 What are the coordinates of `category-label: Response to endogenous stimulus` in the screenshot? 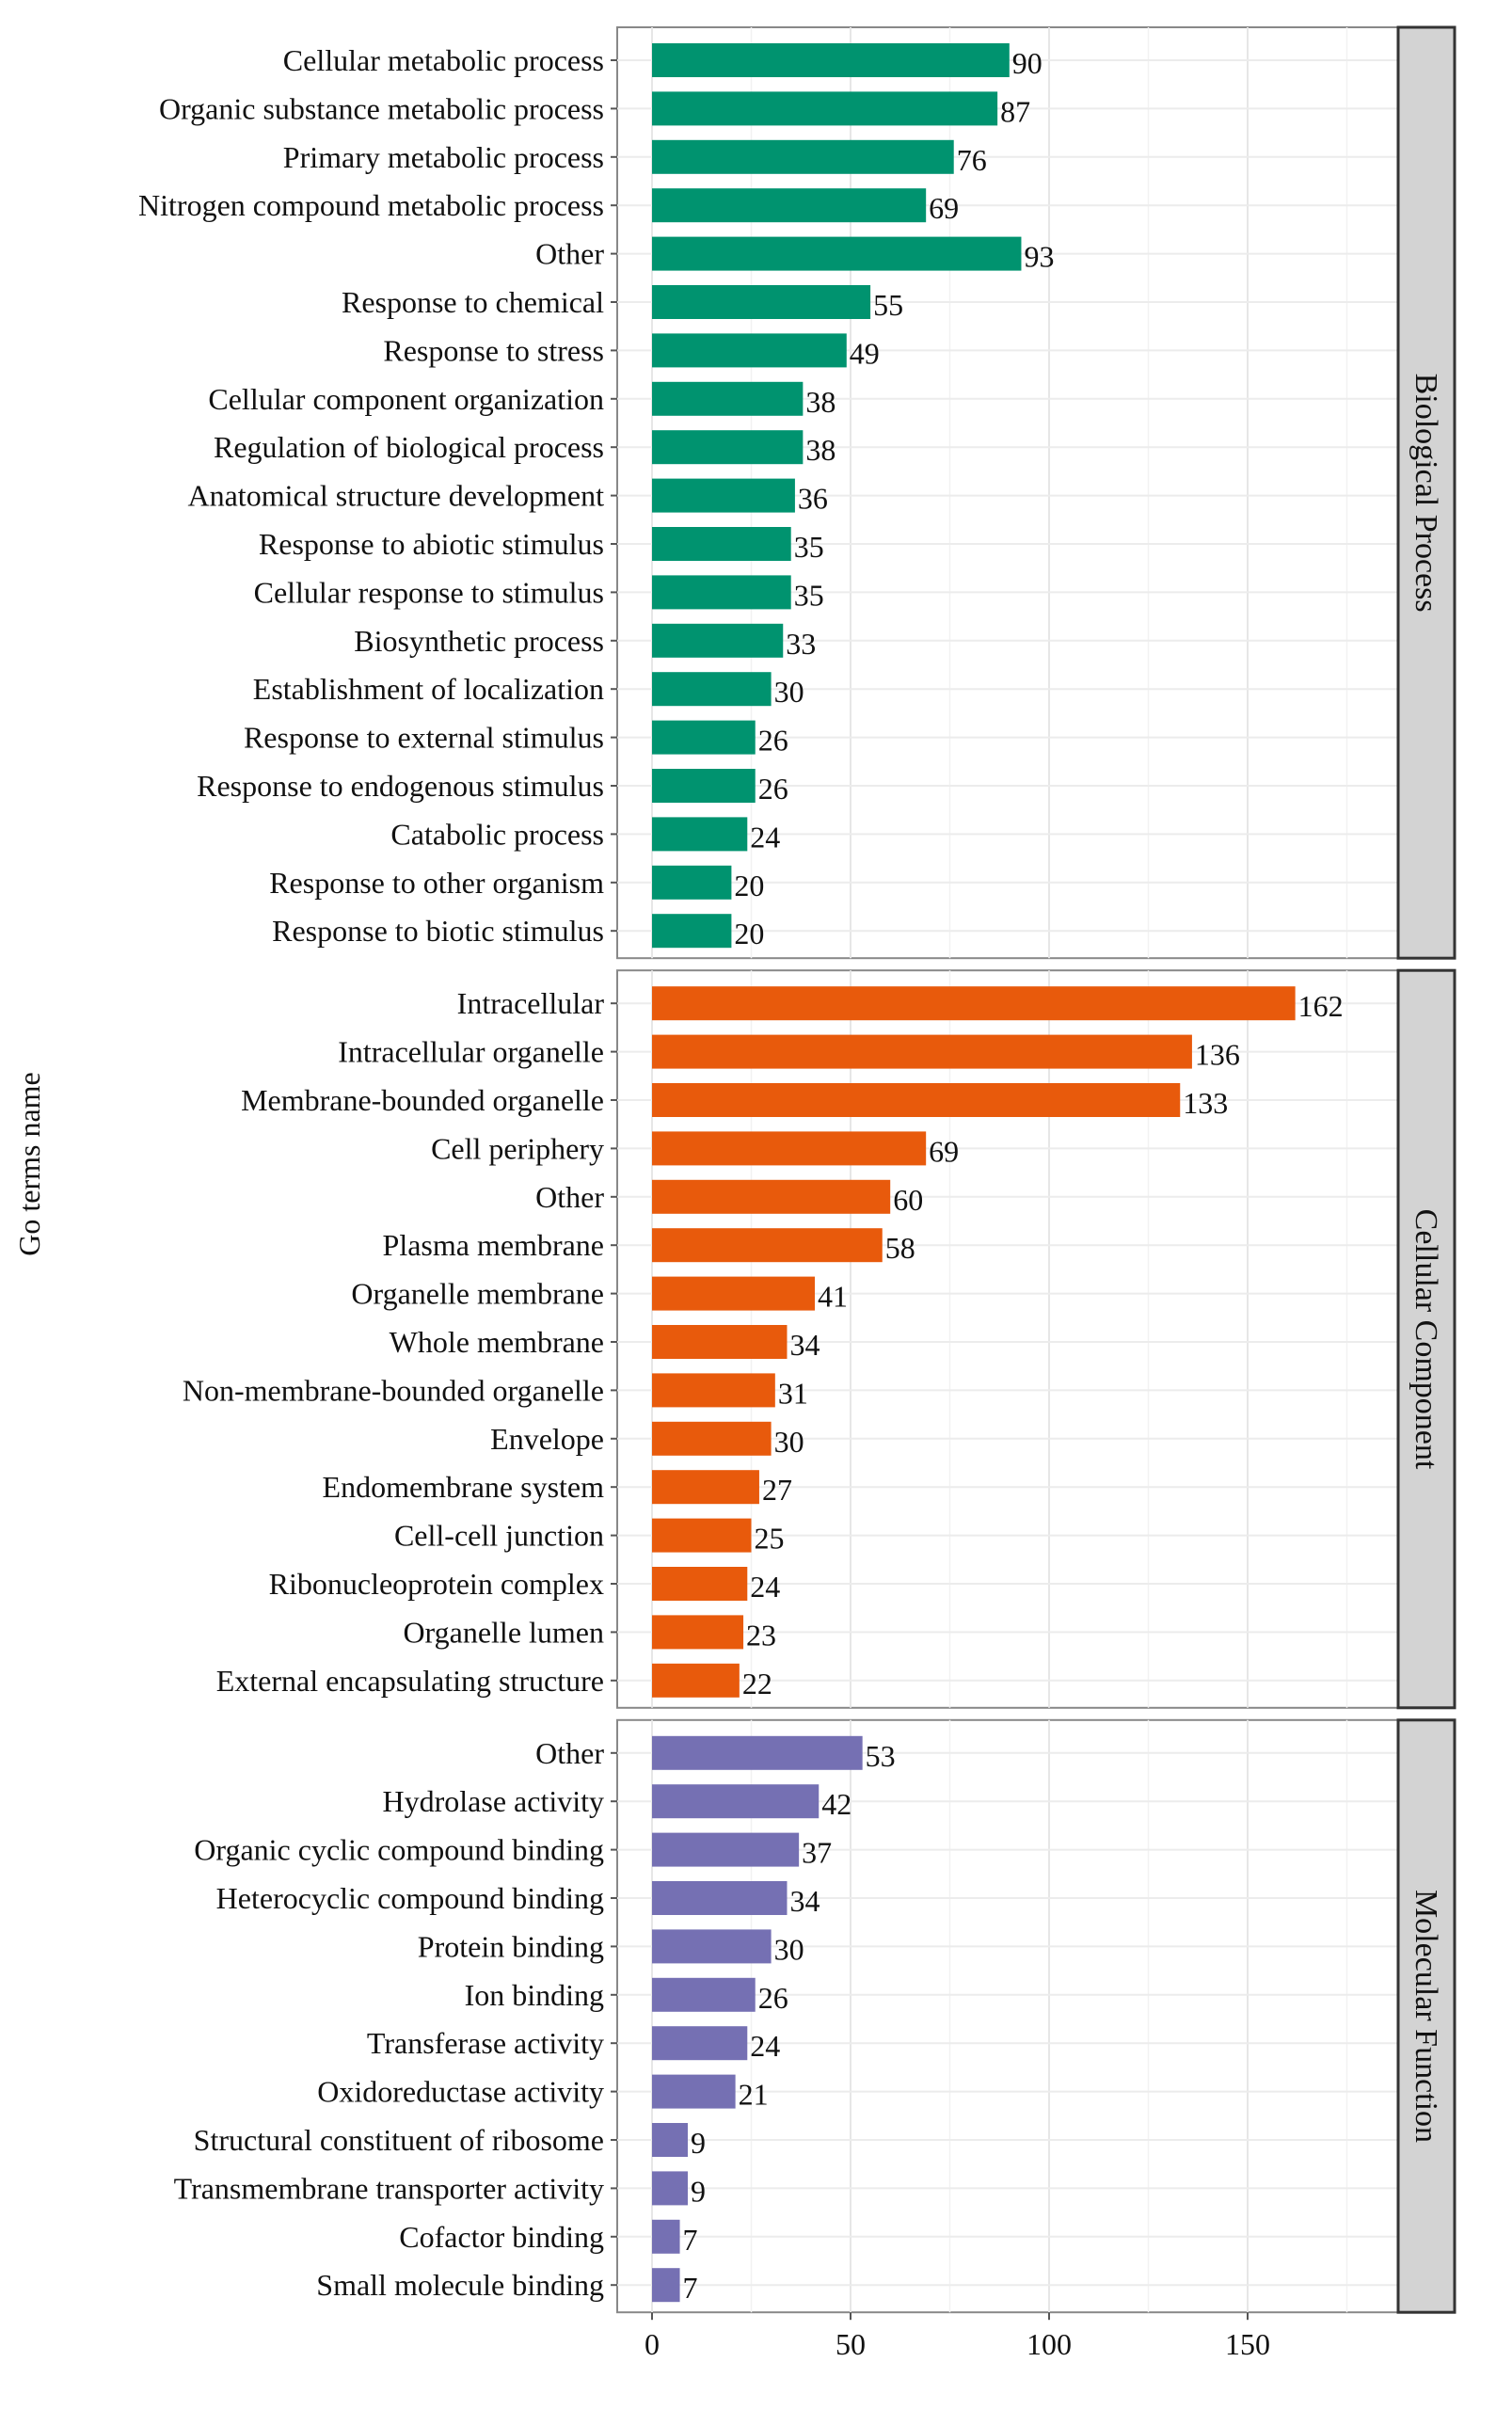 It's located at (400, 786).